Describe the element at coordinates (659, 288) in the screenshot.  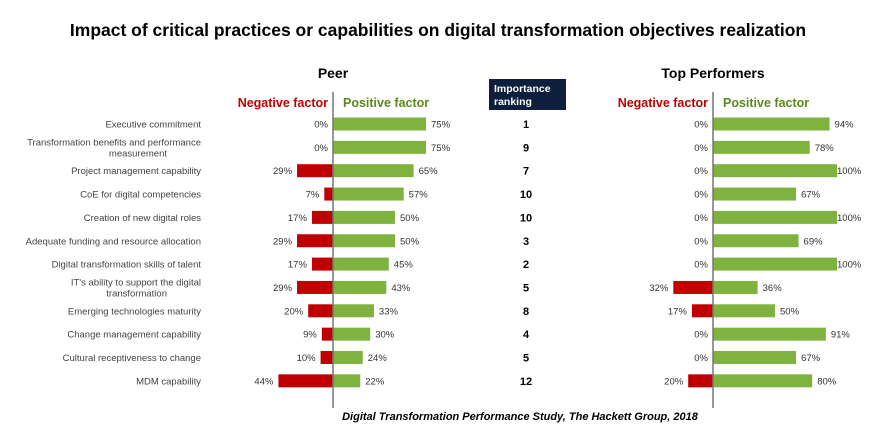
I see `negative-value-label: 32%` at that location.